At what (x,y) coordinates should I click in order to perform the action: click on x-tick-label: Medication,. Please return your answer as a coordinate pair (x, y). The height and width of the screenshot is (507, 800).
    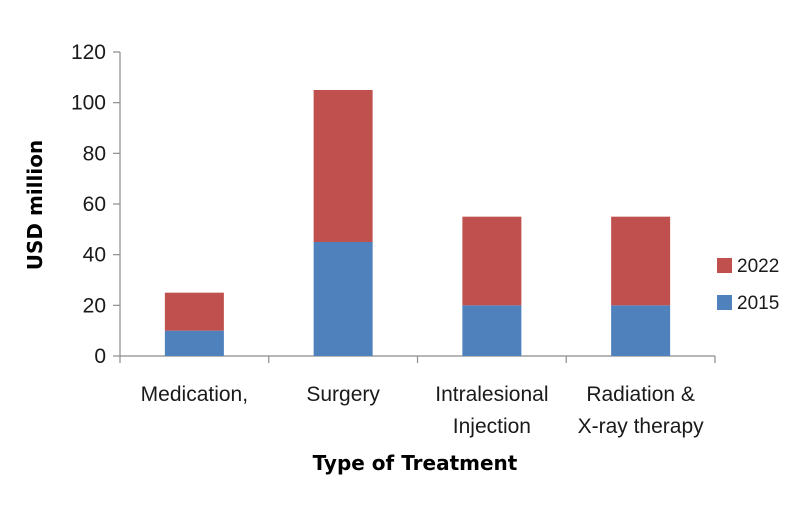
    Looking at the image, I should click on (194, 394).